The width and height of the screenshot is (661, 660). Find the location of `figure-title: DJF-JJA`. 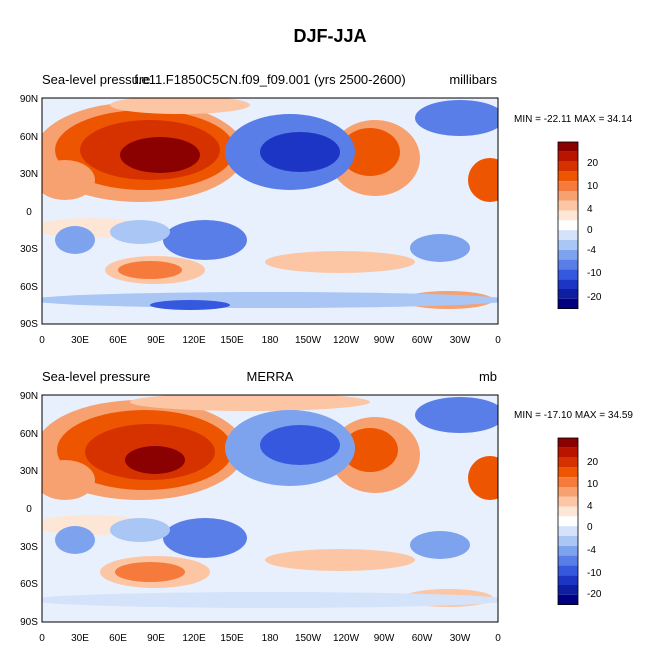

figure-title: DJF-JJA is located at coordinates (329, 36).